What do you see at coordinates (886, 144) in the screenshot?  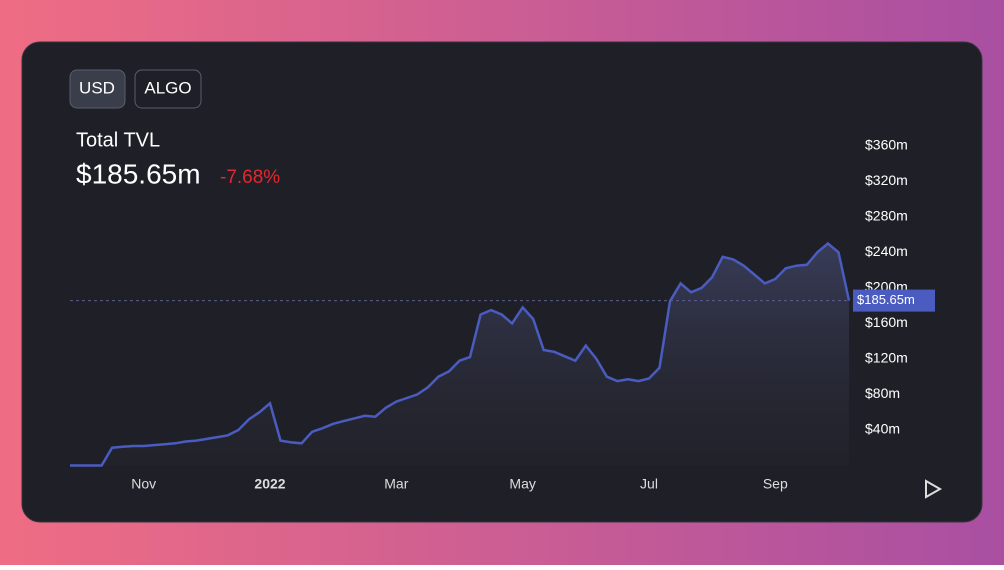 I see `y-tick-label: $360m` at bounding box center [886, 144].